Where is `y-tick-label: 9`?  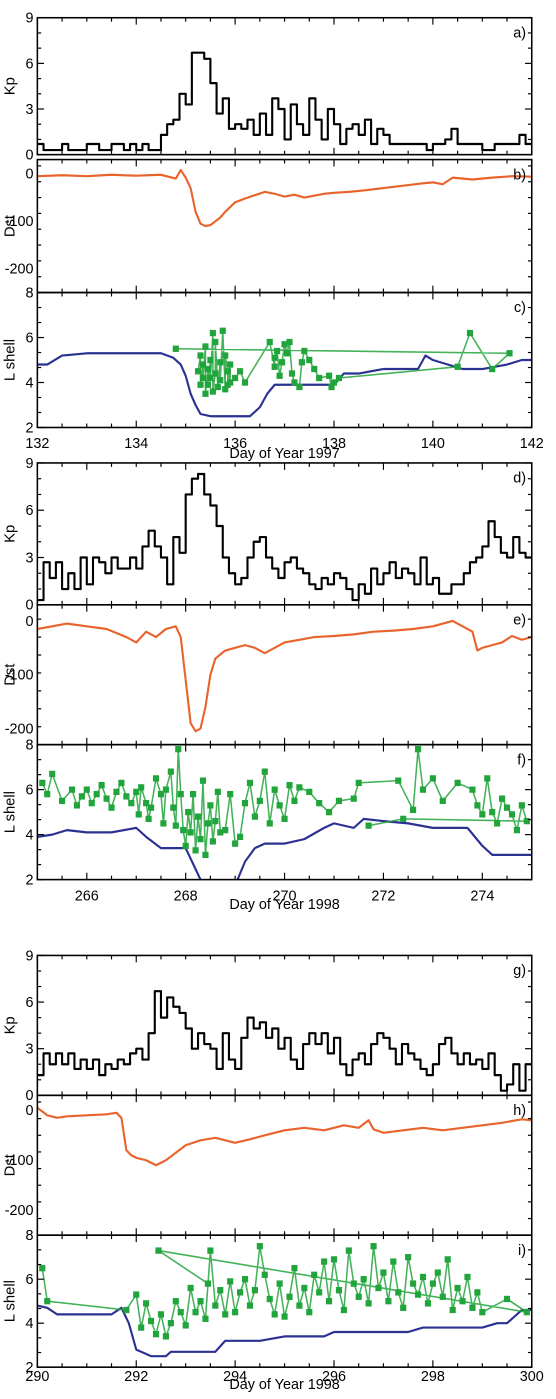
y-tick-label: 9 is located at coordinates (30, 19).